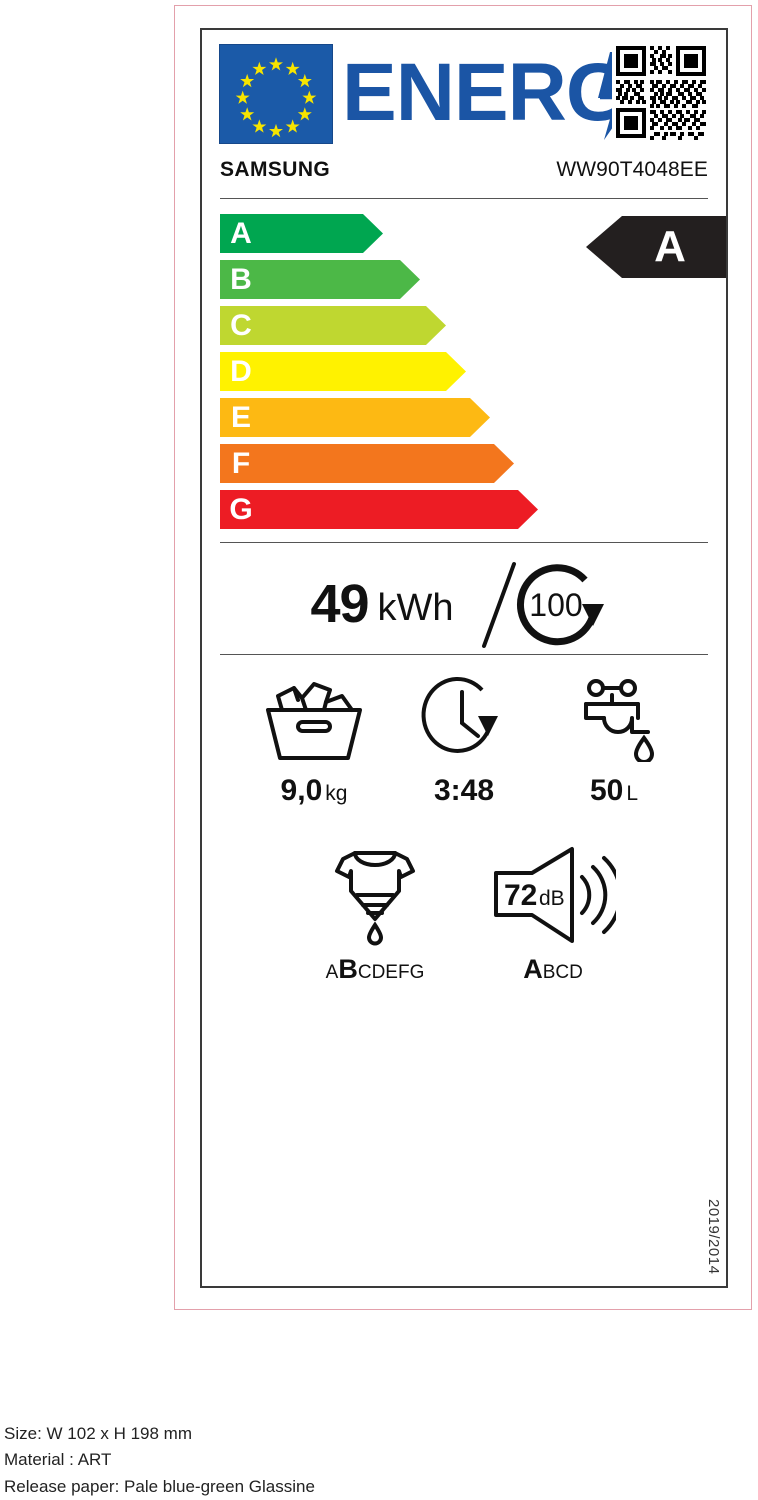 The image size is (758, 1500). I want to click on class-bar-f, so click(367, 463).